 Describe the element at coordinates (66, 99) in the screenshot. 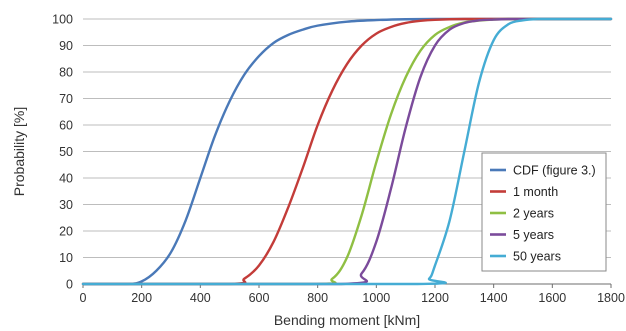

I see `y-tick-label: 70` at that location.